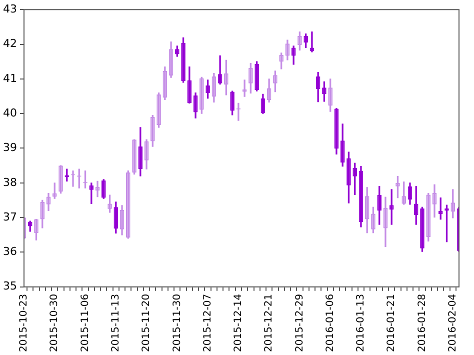  I want to click on x-tick-label: 2015-11-20, so click(146, 323).